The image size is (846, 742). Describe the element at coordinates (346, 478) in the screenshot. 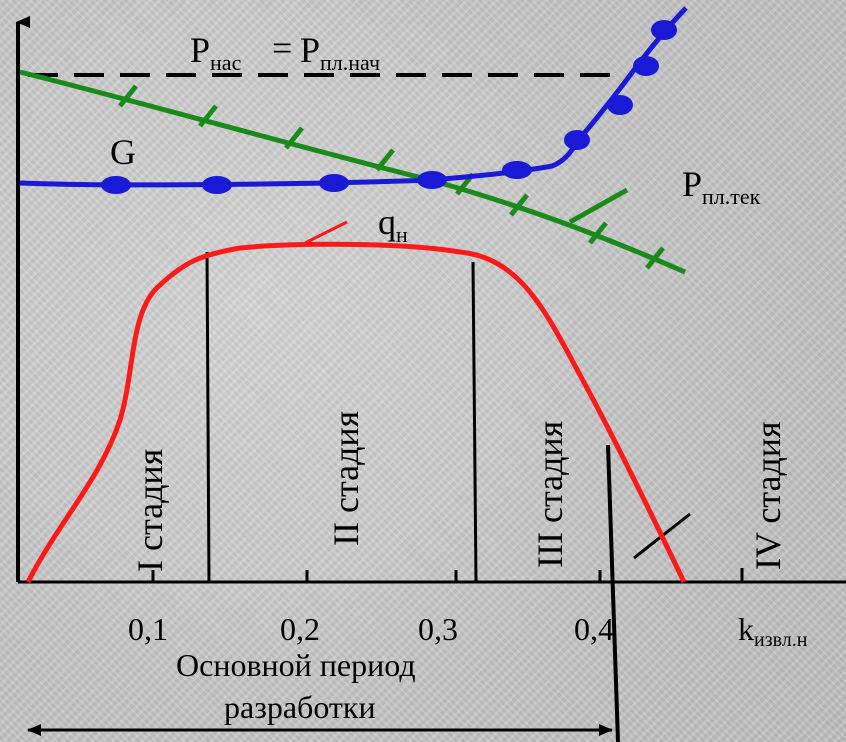

I see `stage-label-2: II стадия` at that location.